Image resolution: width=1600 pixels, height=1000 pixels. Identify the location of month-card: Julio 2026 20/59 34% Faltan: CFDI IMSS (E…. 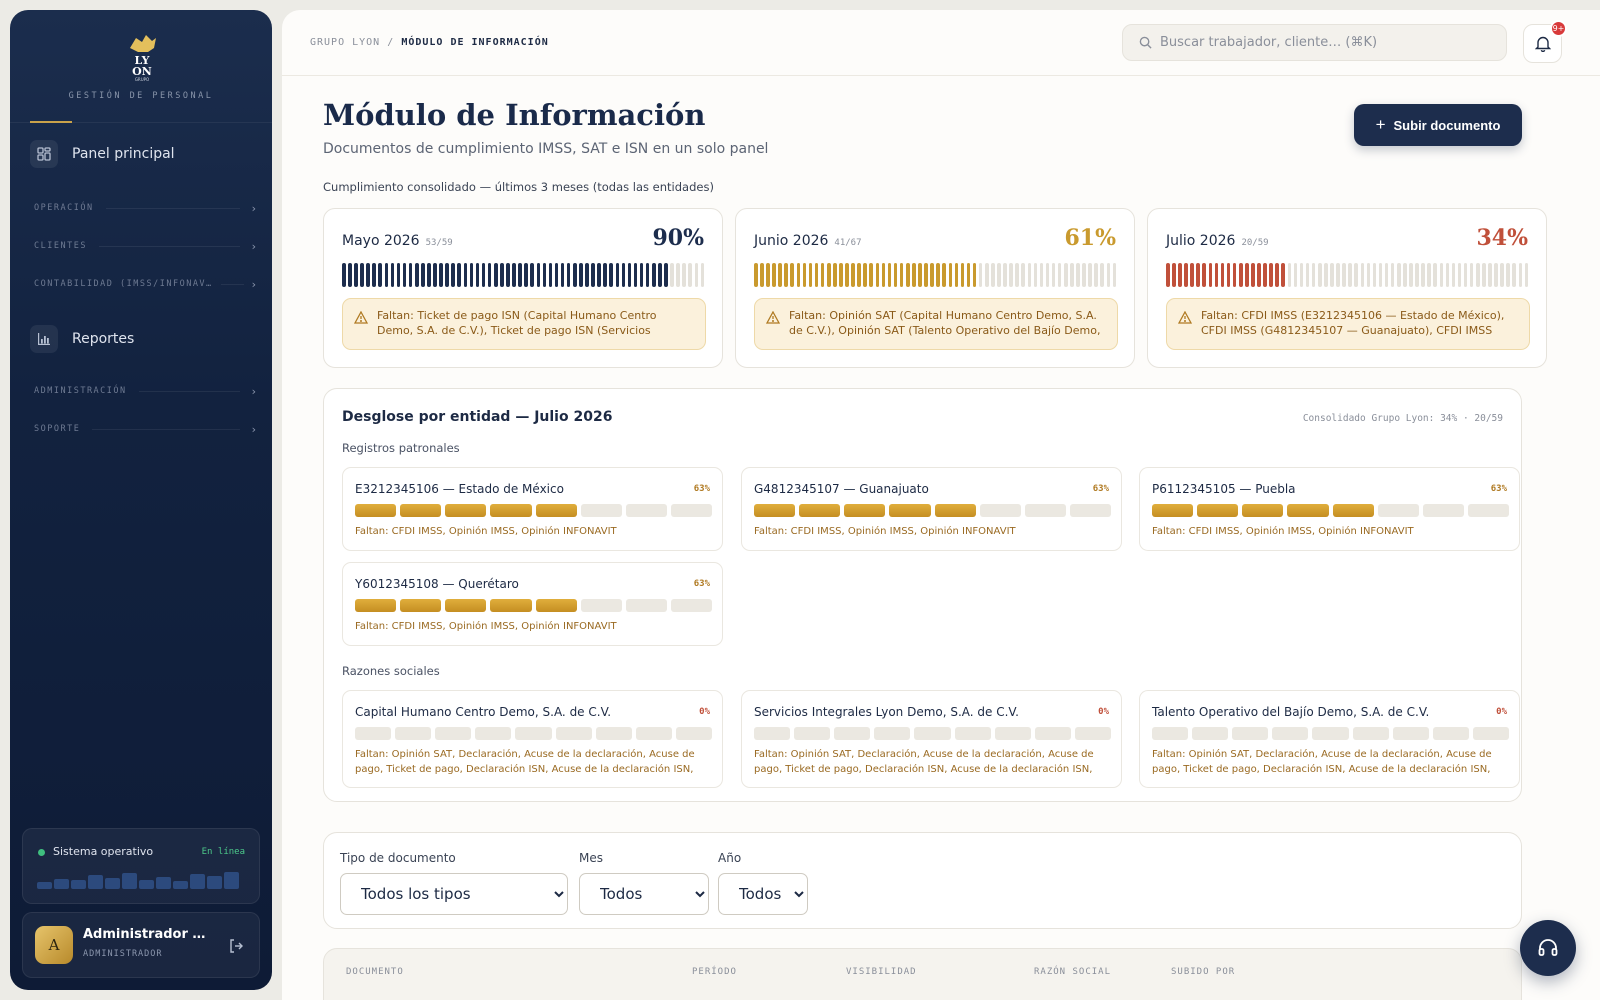
(1347, 288).